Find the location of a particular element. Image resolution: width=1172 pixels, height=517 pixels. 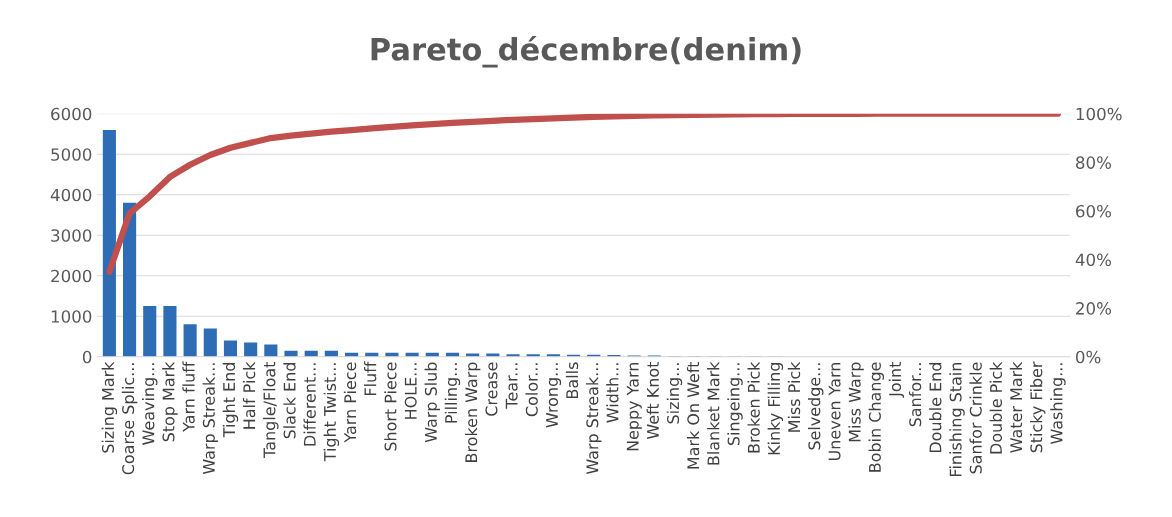

x-tick-label: Uneven Yarn is located at coordinates (834, 411).